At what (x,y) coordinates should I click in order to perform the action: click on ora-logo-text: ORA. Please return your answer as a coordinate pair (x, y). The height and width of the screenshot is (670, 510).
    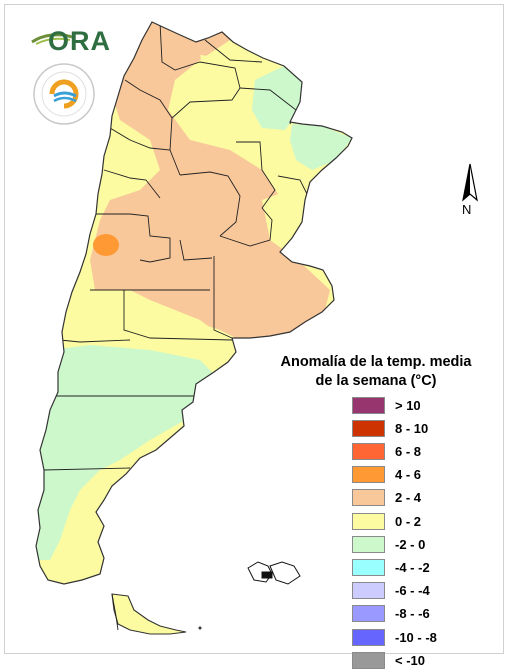
    Looking at the image, I should click on (79, 41).